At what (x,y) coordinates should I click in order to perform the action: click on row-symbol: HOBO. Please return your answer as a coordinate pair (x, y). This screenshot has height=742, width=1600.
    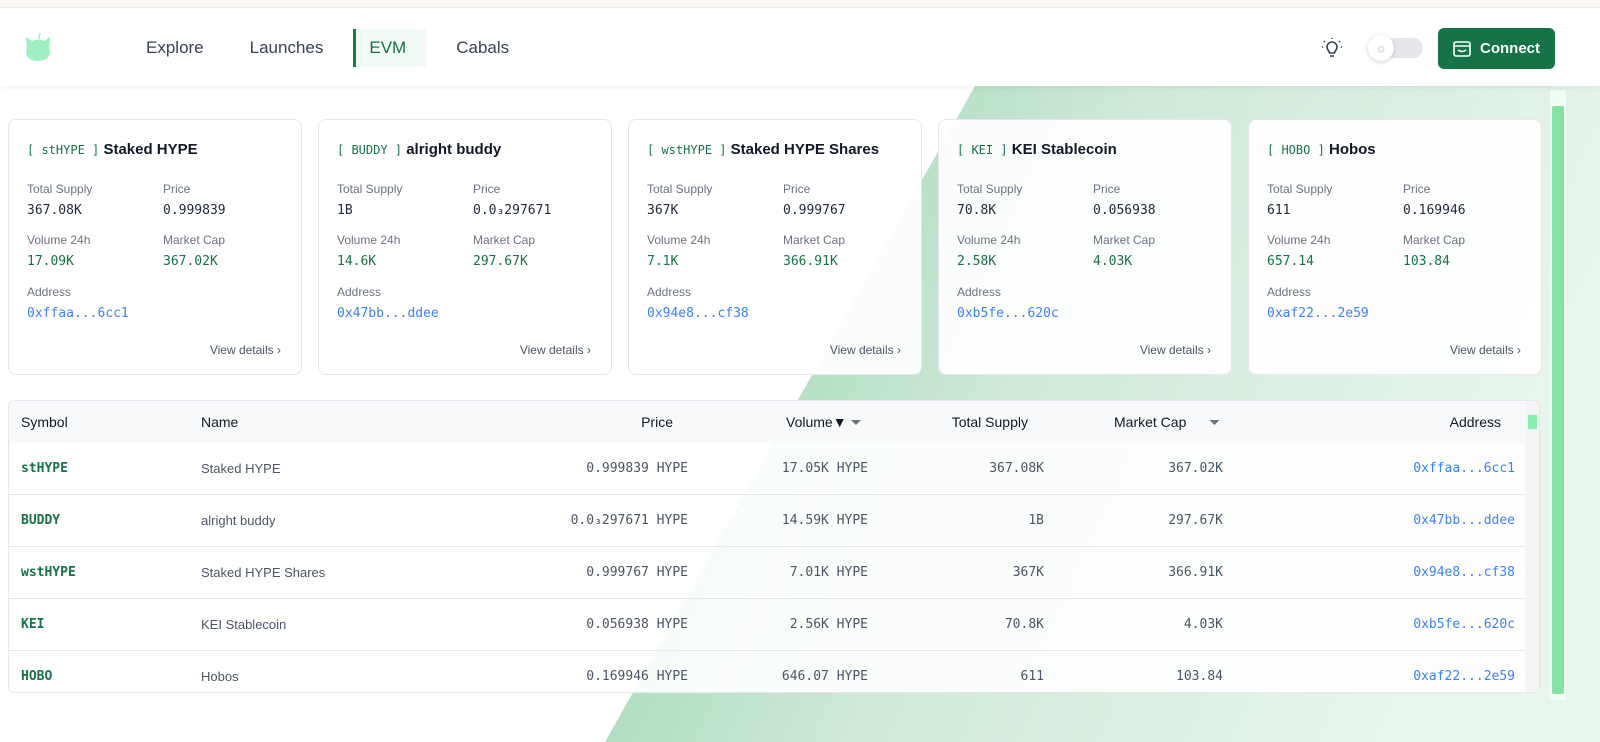
    Looking at the image, I should click on (37, 676).